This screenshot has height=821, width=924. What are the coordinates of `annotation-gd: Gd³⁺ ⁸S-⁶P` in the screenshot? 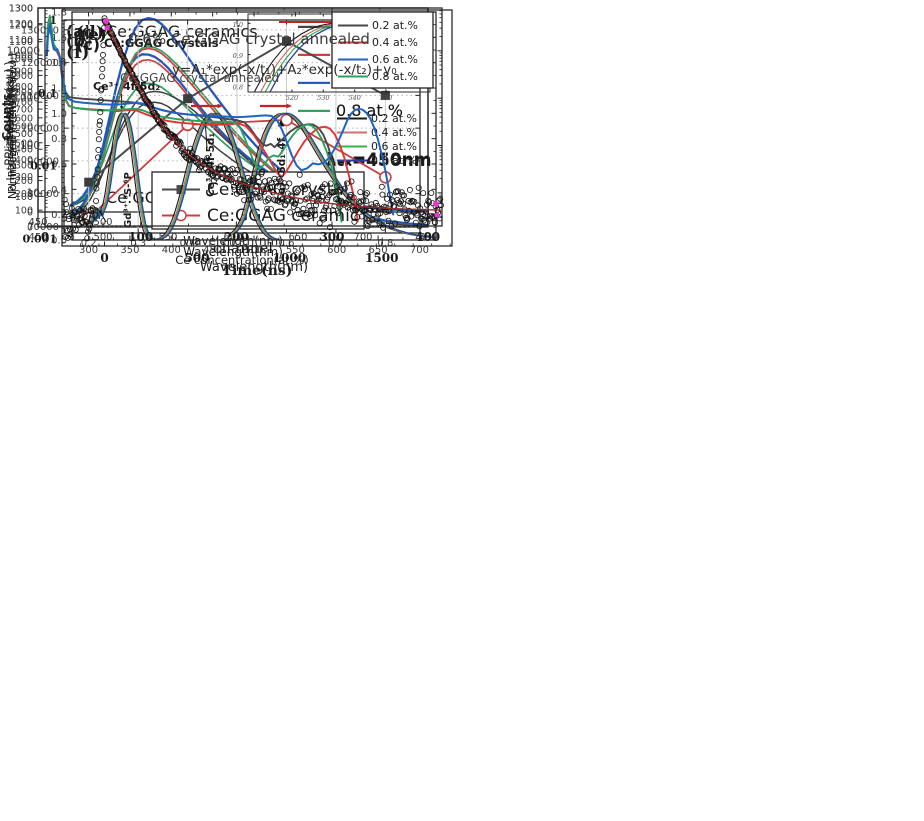 It's located at (128, 200).